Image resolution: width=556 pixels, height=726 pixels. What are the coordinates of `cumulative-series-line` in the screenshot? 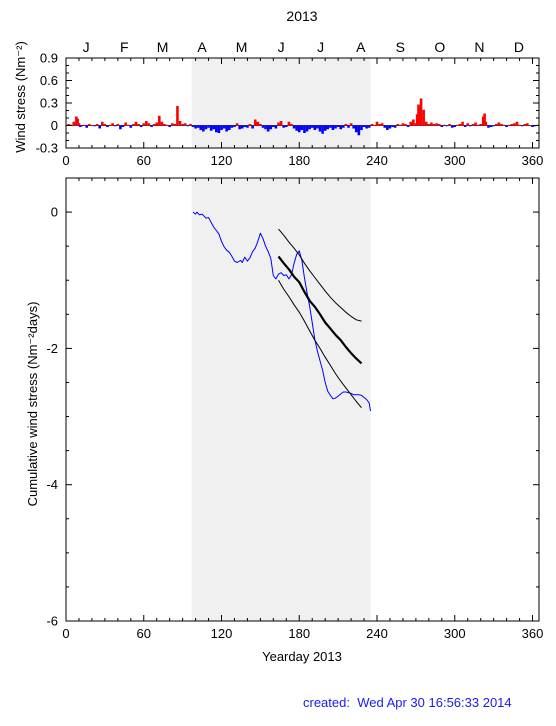 It's located at (281, 311).